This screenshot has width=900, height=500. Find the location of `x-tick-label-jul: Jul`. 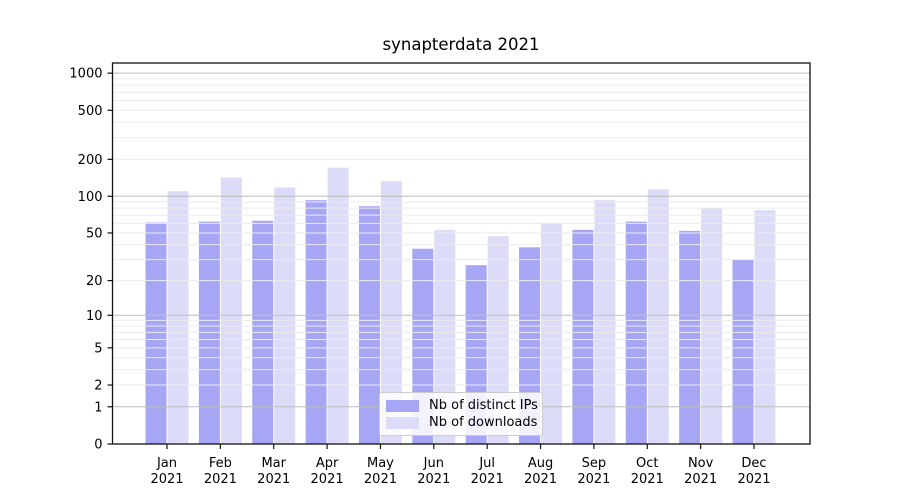

x-tick-label-jul: Jul is located at coordinates (486, 463).